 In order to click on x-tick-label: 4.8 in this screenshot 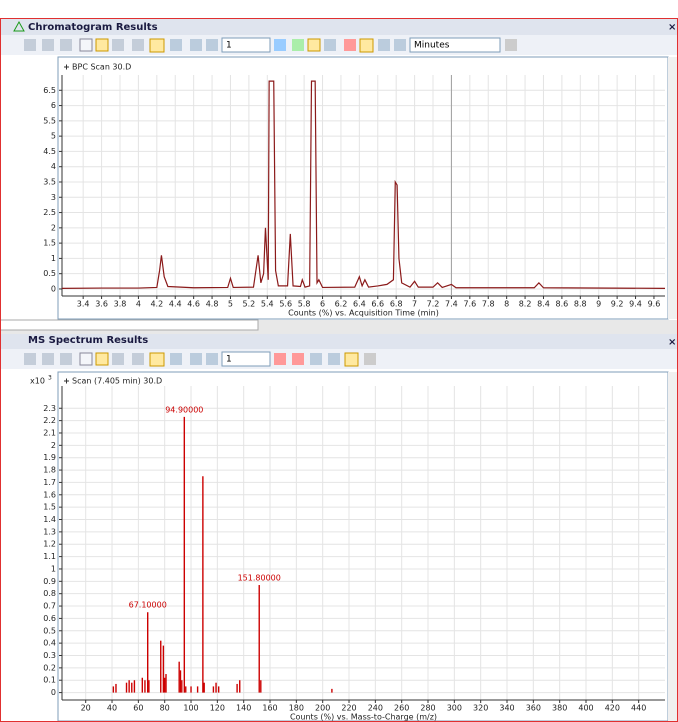, I will do `click(212, 304)`.